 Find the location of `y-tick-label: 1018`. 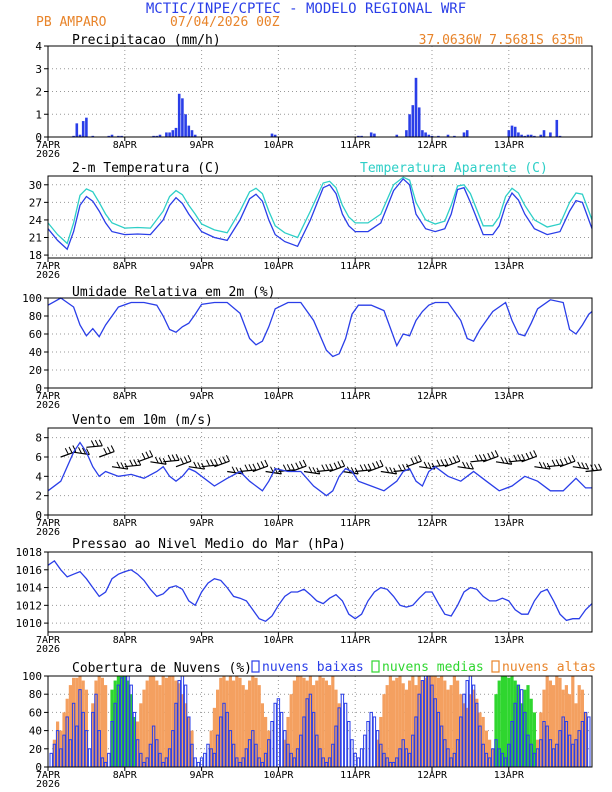

y-tick-label: 1018 is located at coordinates (29, 552).